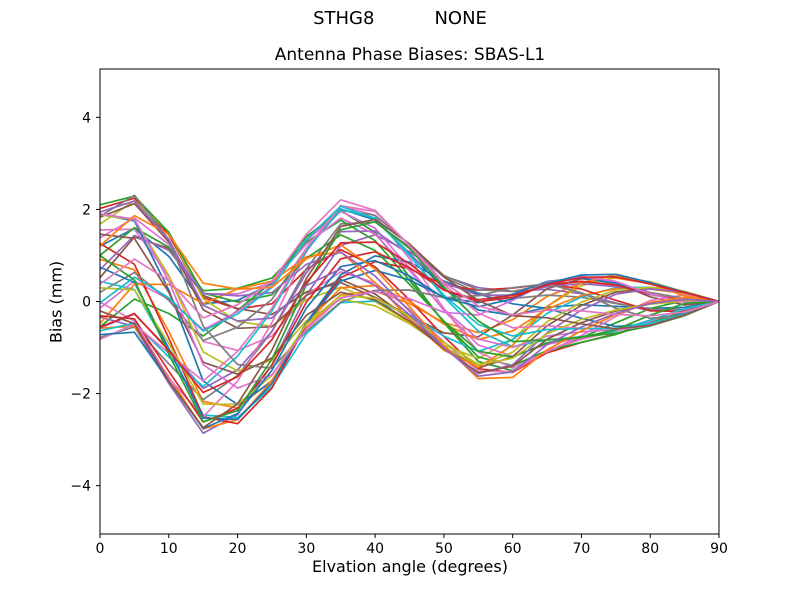 This screenshot has width=800, height=600. What do you see at coordinates (56, 302) in the screenshot?
I see `y-axis-label: Bias (mm)` at bounding box center [56, 302].